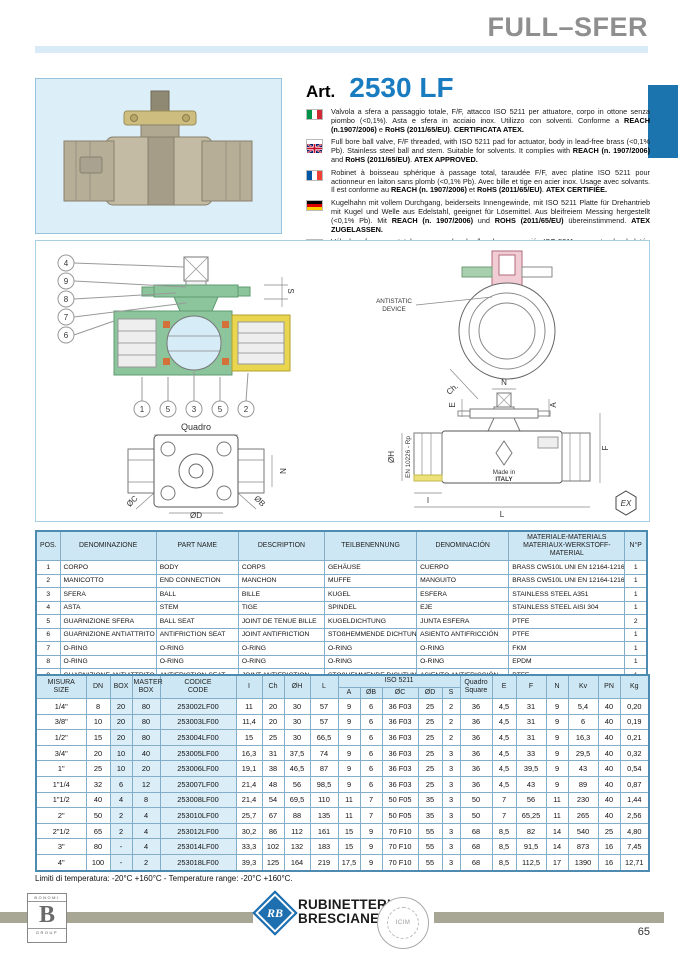 This screenshot has height=959, width=678. Describe the element at coordinates (430, 692) in the screenshot. I see `col-od: ØD` at that location.